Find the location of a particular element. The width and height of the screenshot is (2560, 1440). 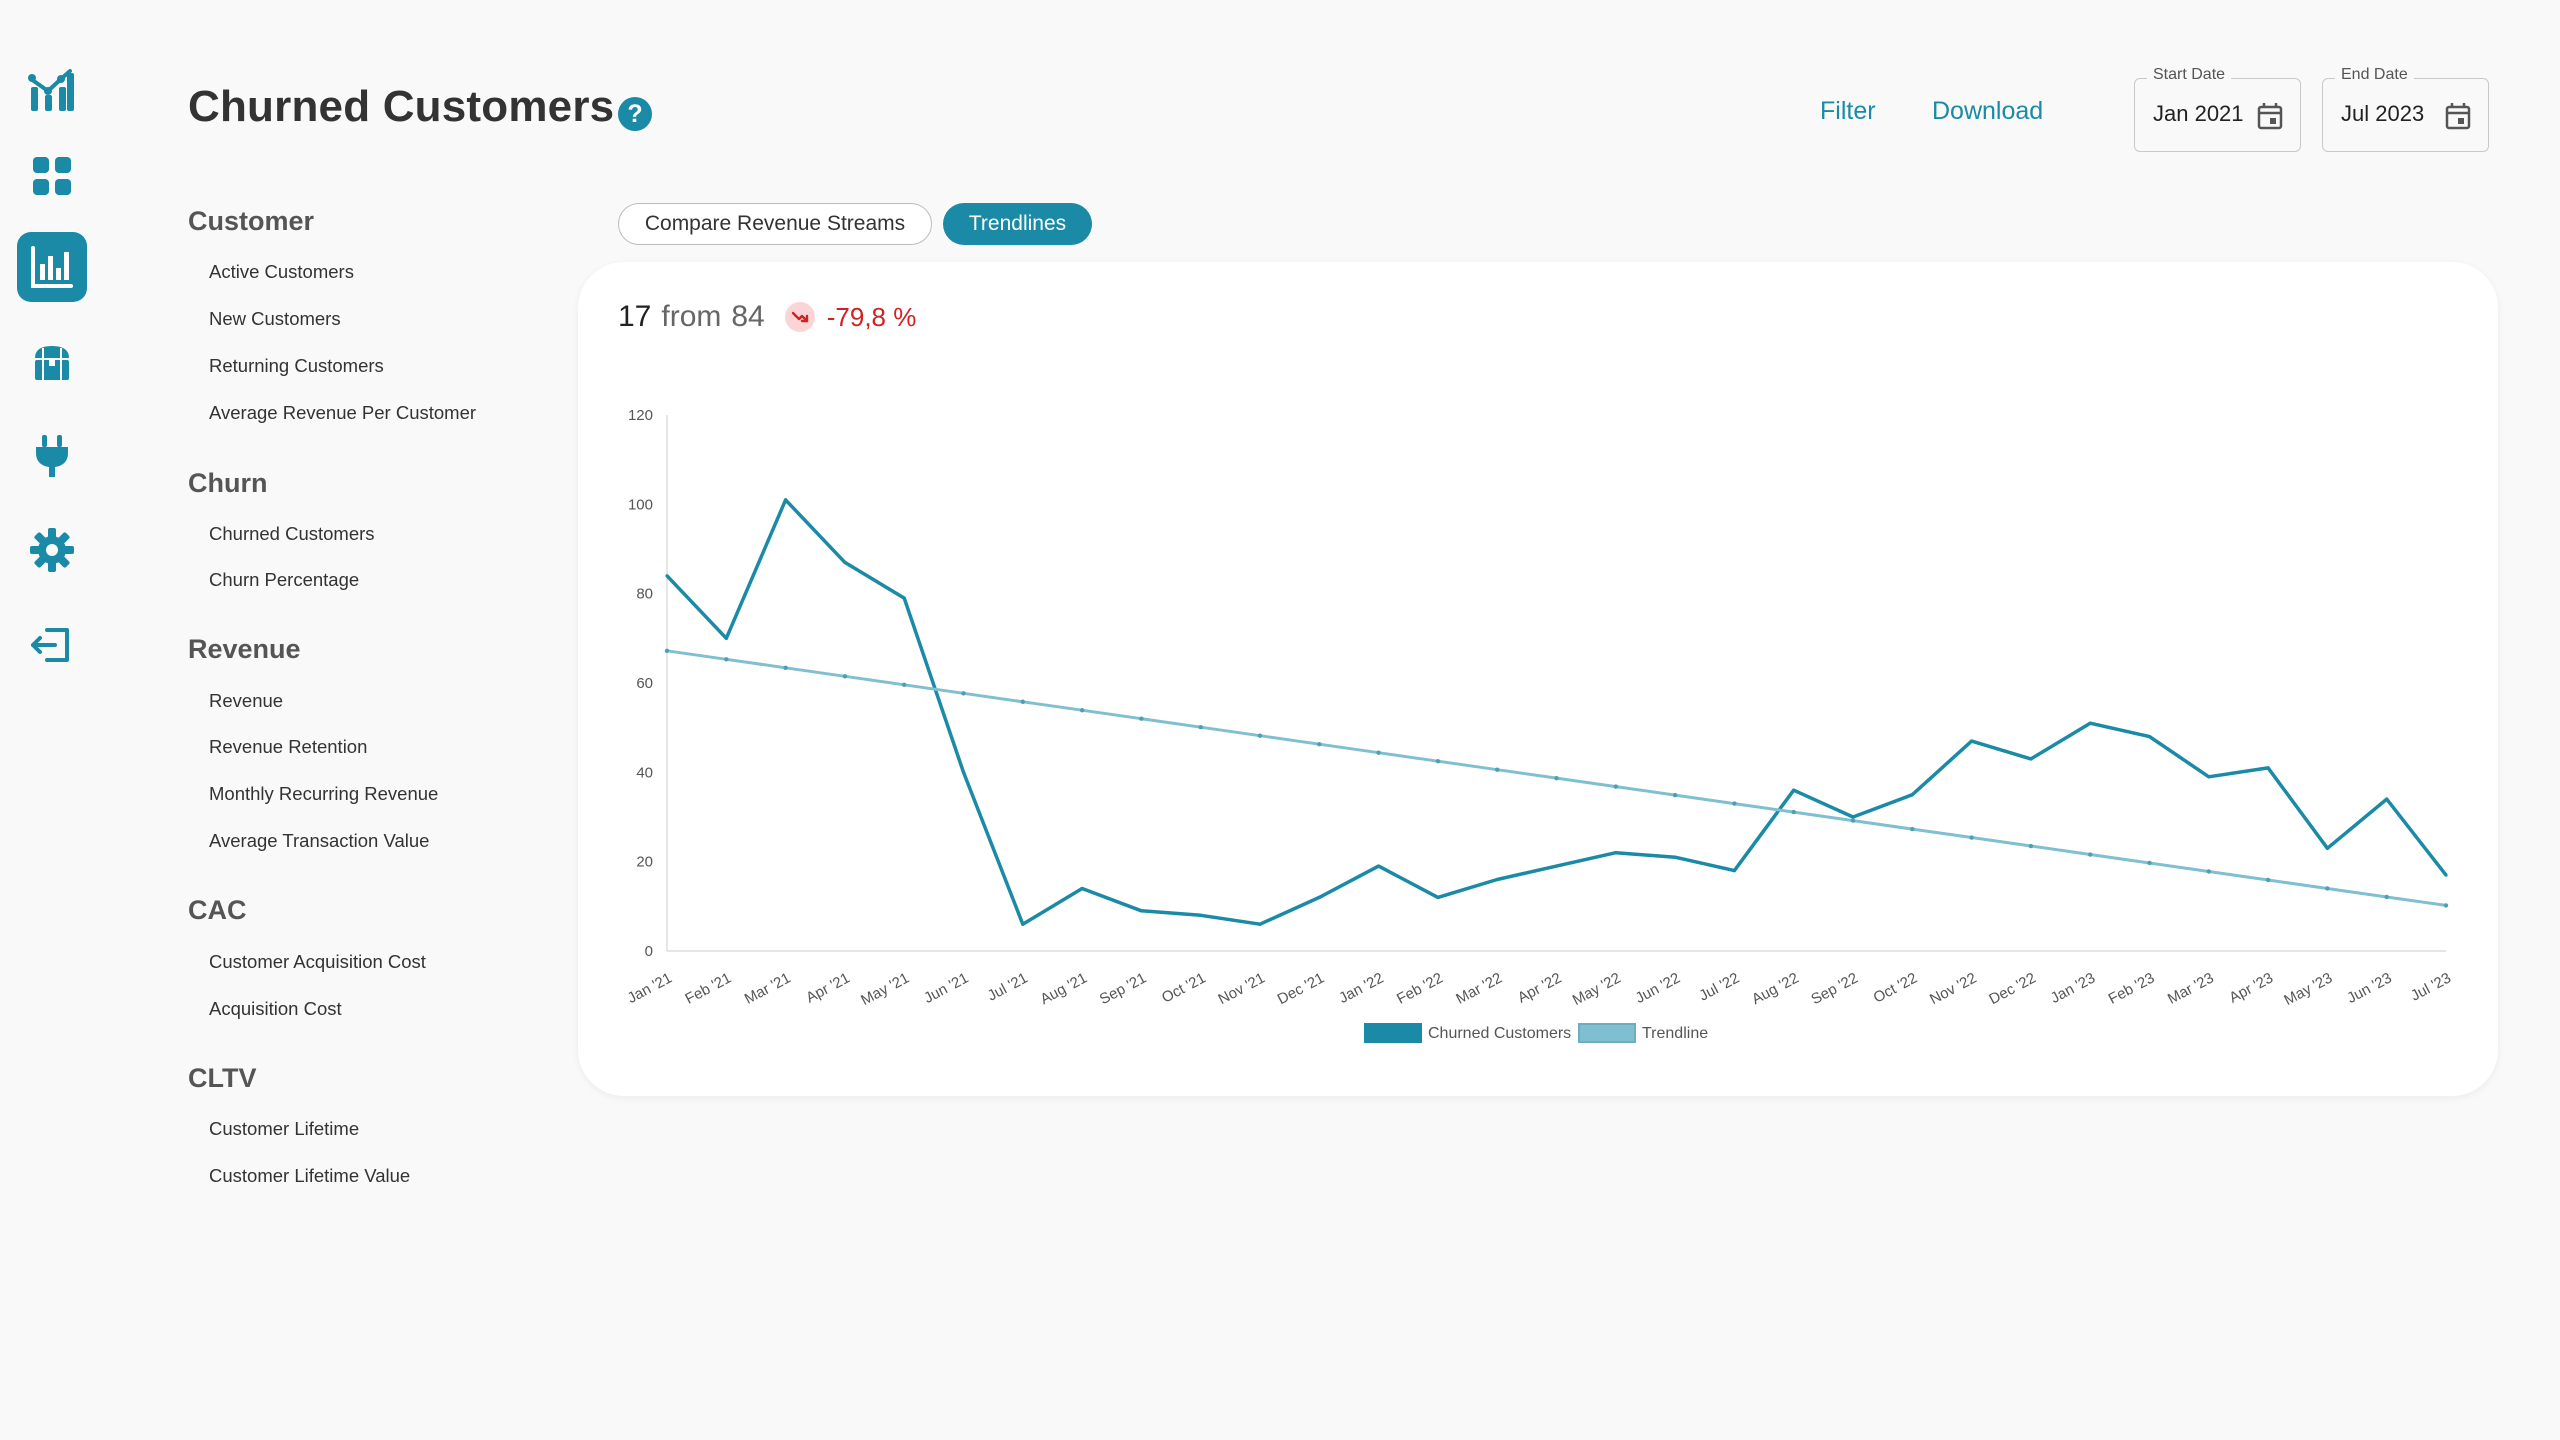

y-tick-label: 40 is located at coordinates (644, 772).